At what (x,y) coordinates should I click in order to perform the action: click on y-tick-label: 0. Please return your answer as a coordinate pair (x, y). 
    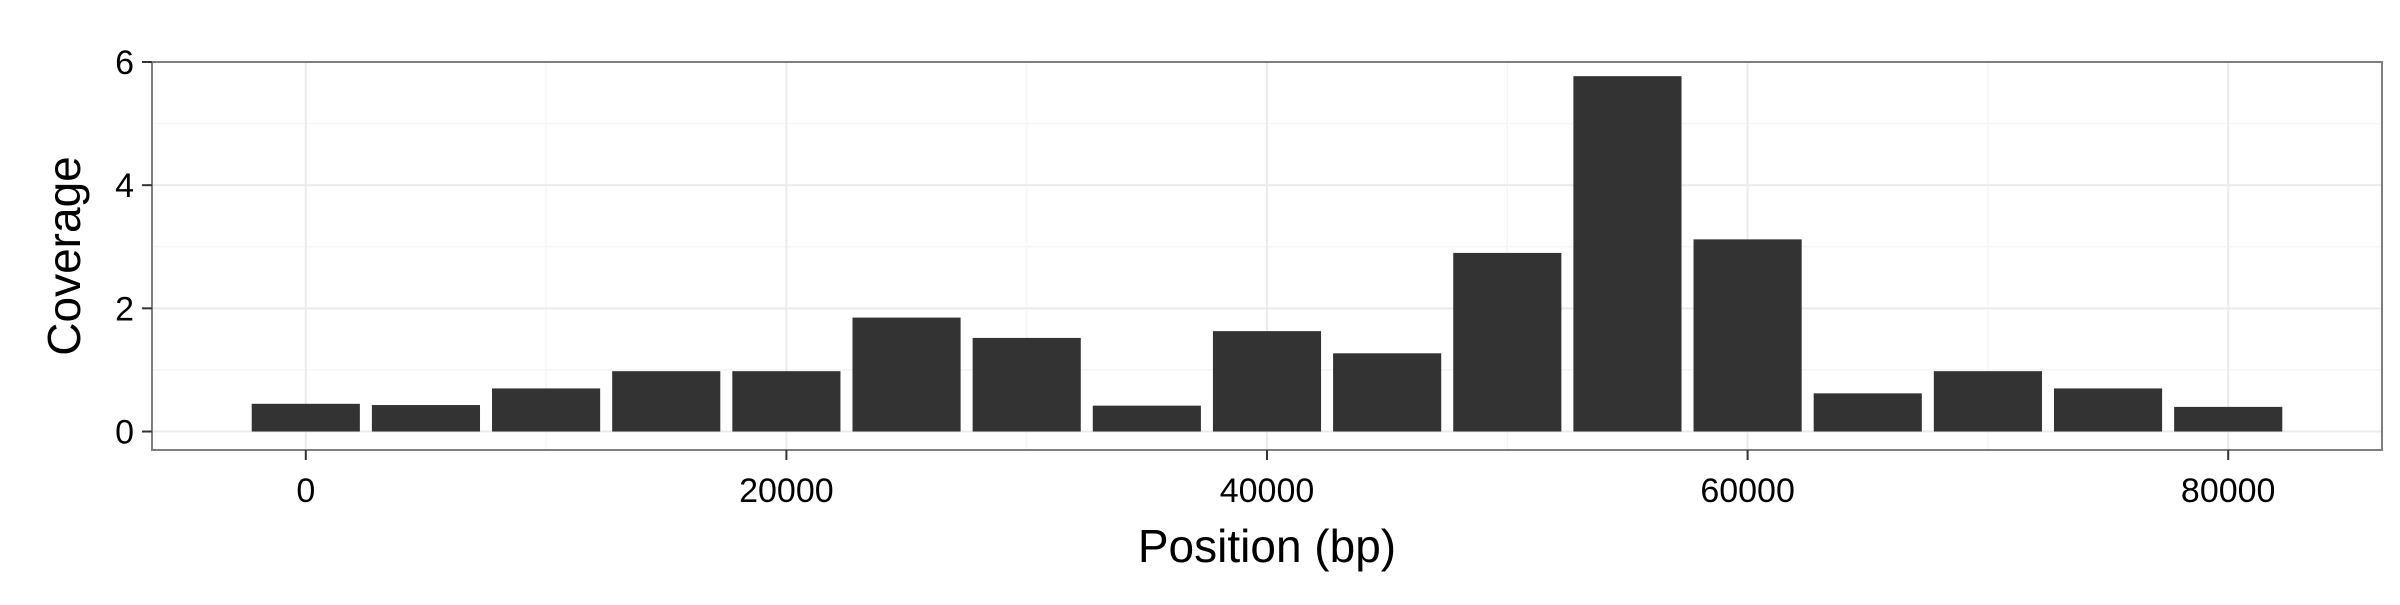
    Looking at the image, I should click on (124, 433).